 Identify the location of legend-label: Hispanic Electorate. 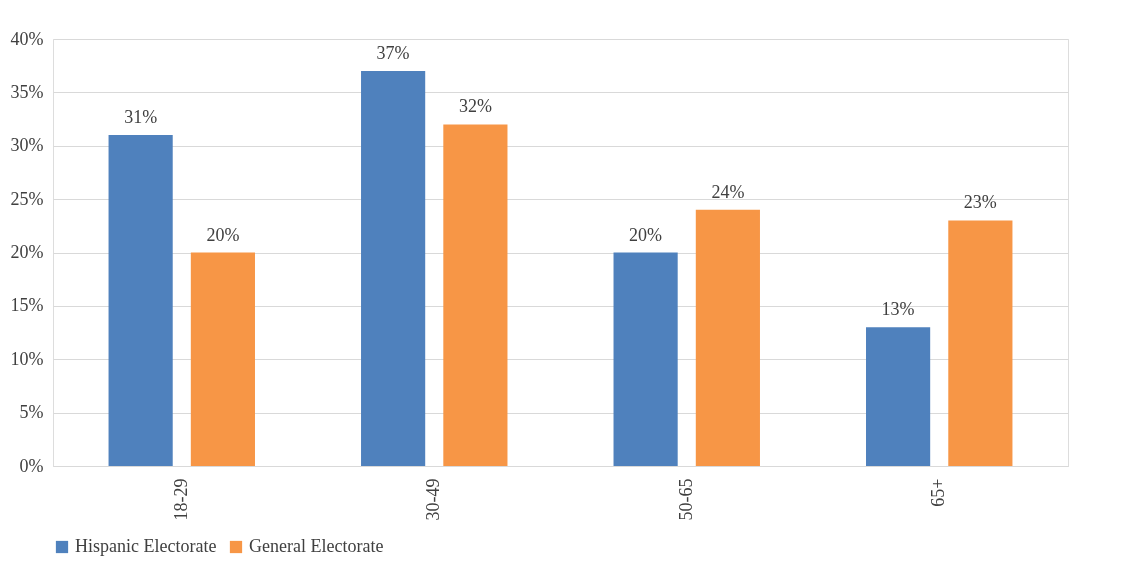
(146, 546).